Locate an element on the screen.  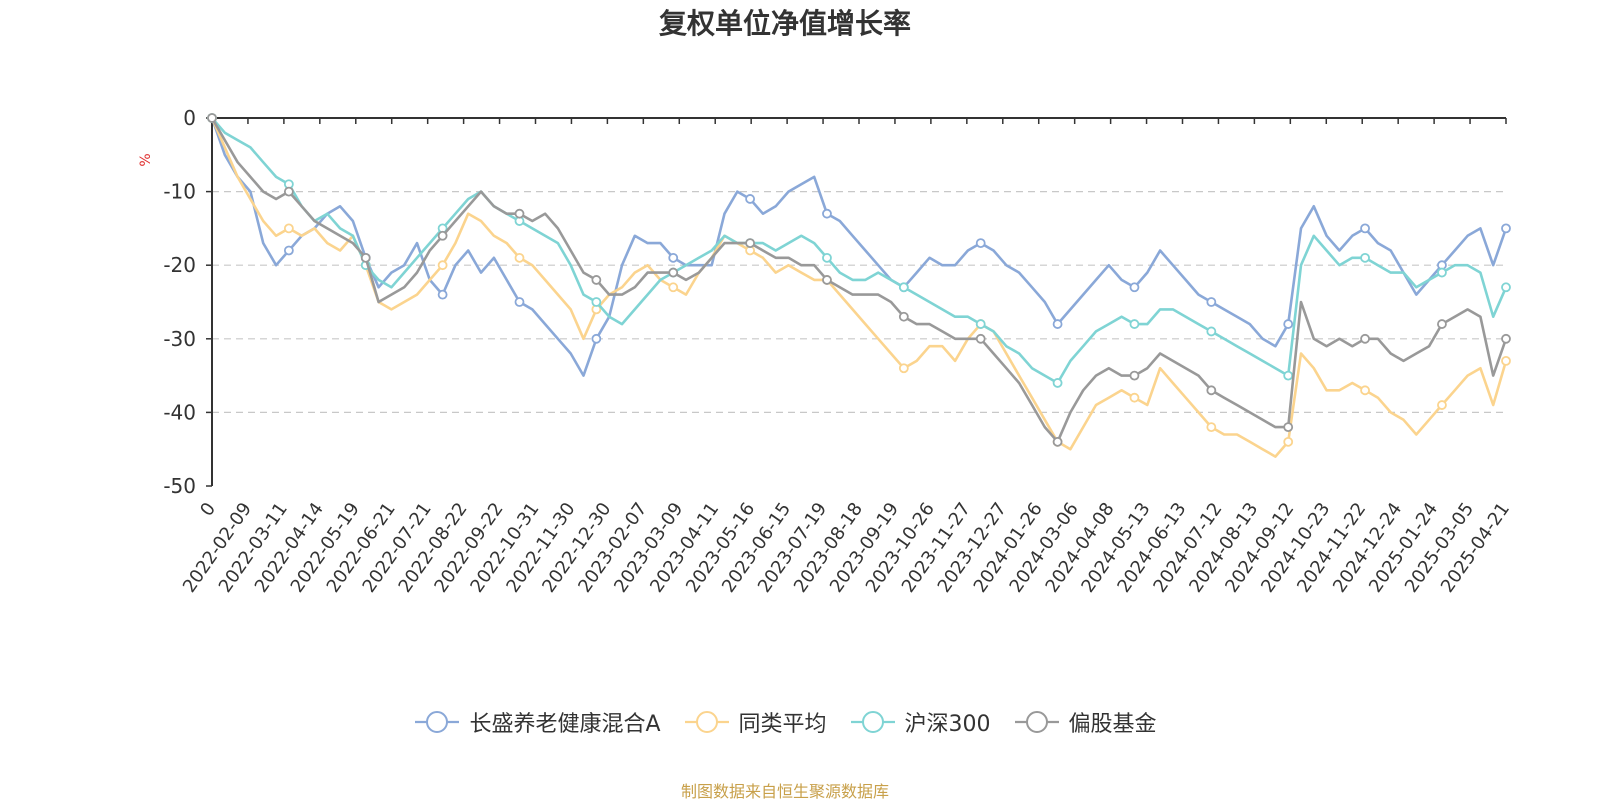
legend-item: 同类平均 is located at coordinates (755, 722).